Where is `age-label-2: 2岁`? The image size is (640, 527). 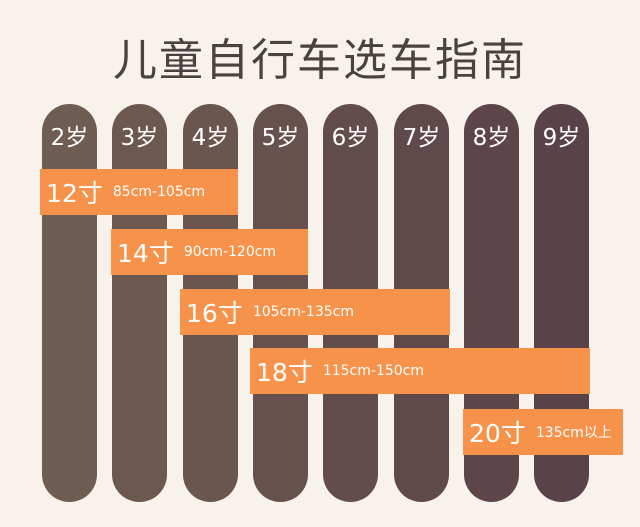 age-label-2: 2岁 is located at coordinates (69, 138).